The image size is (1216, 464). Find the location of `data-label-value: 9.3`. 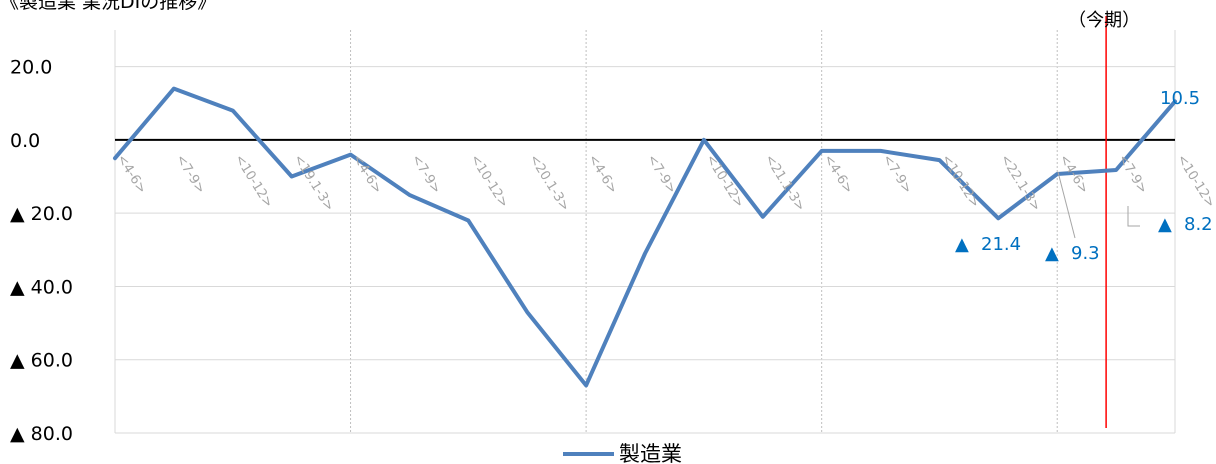

data-label-value: 9.3 is located at coordinates (1085, 253).